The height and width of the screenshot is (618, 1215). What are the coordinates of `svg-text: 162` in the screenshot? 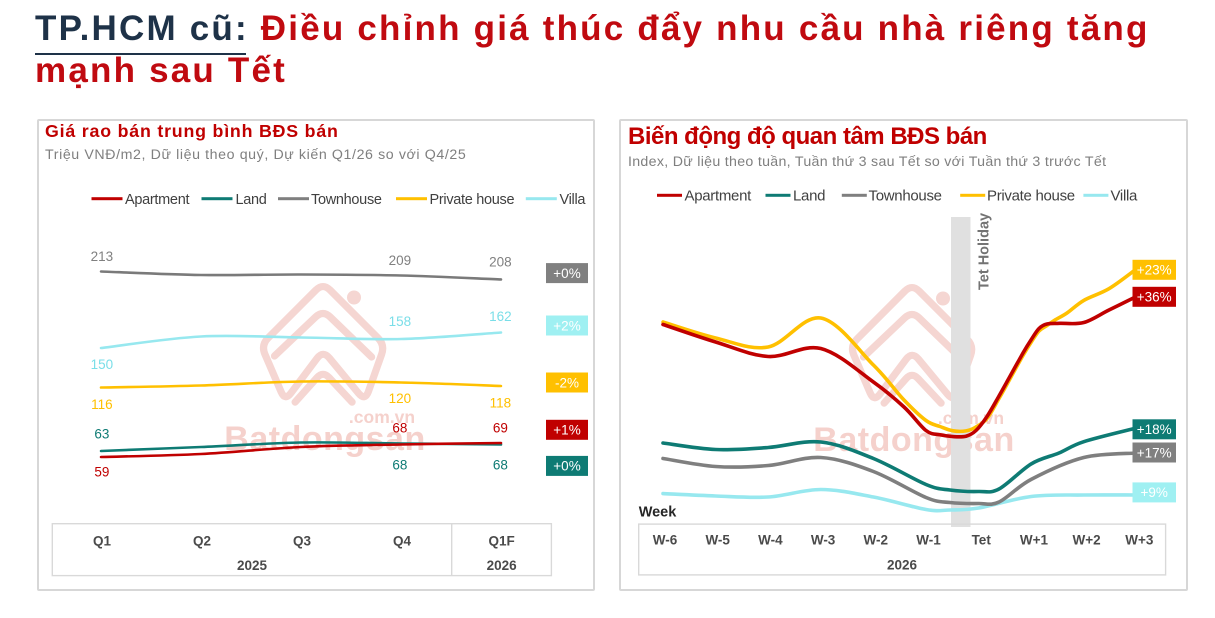 It's located at (500, 316).